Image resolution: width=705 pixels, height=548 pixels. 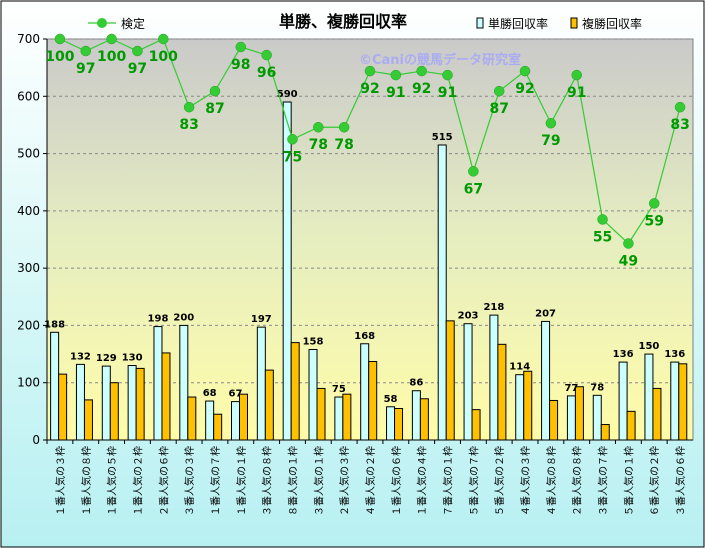 What do you see at coordinates (525, 481) in the screenshot?
I see `x-tick-label: ４番人気の３枠` at bounding box center [525, 481].